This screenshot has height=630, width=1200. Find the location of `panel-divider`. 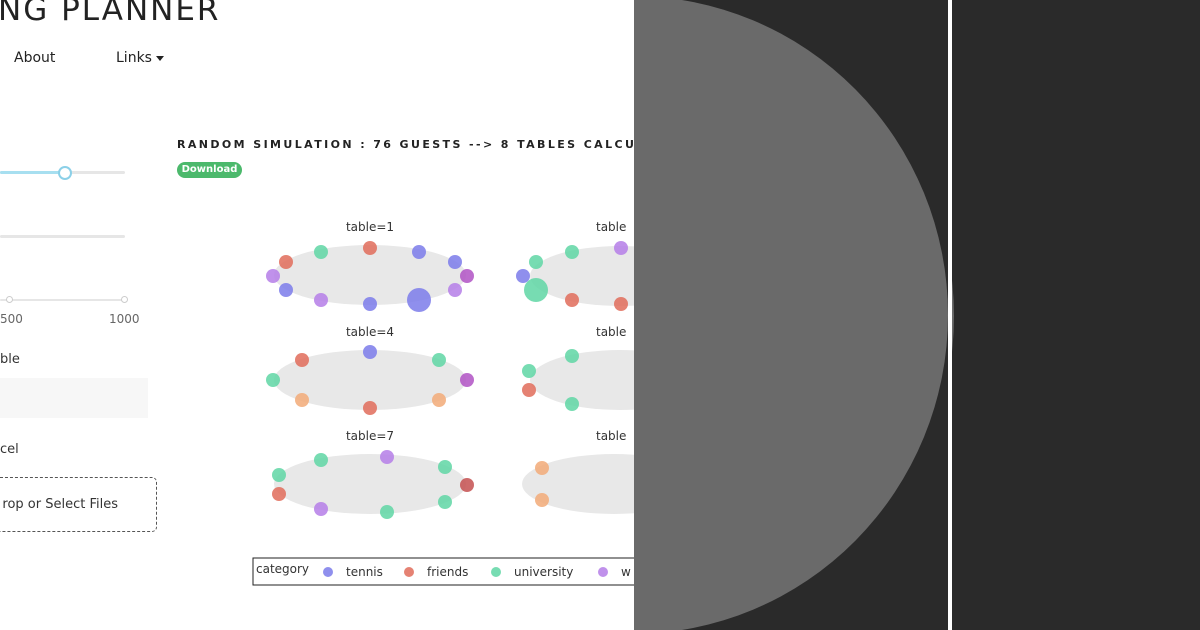

panel-divider is located at coordinates (950, 315).